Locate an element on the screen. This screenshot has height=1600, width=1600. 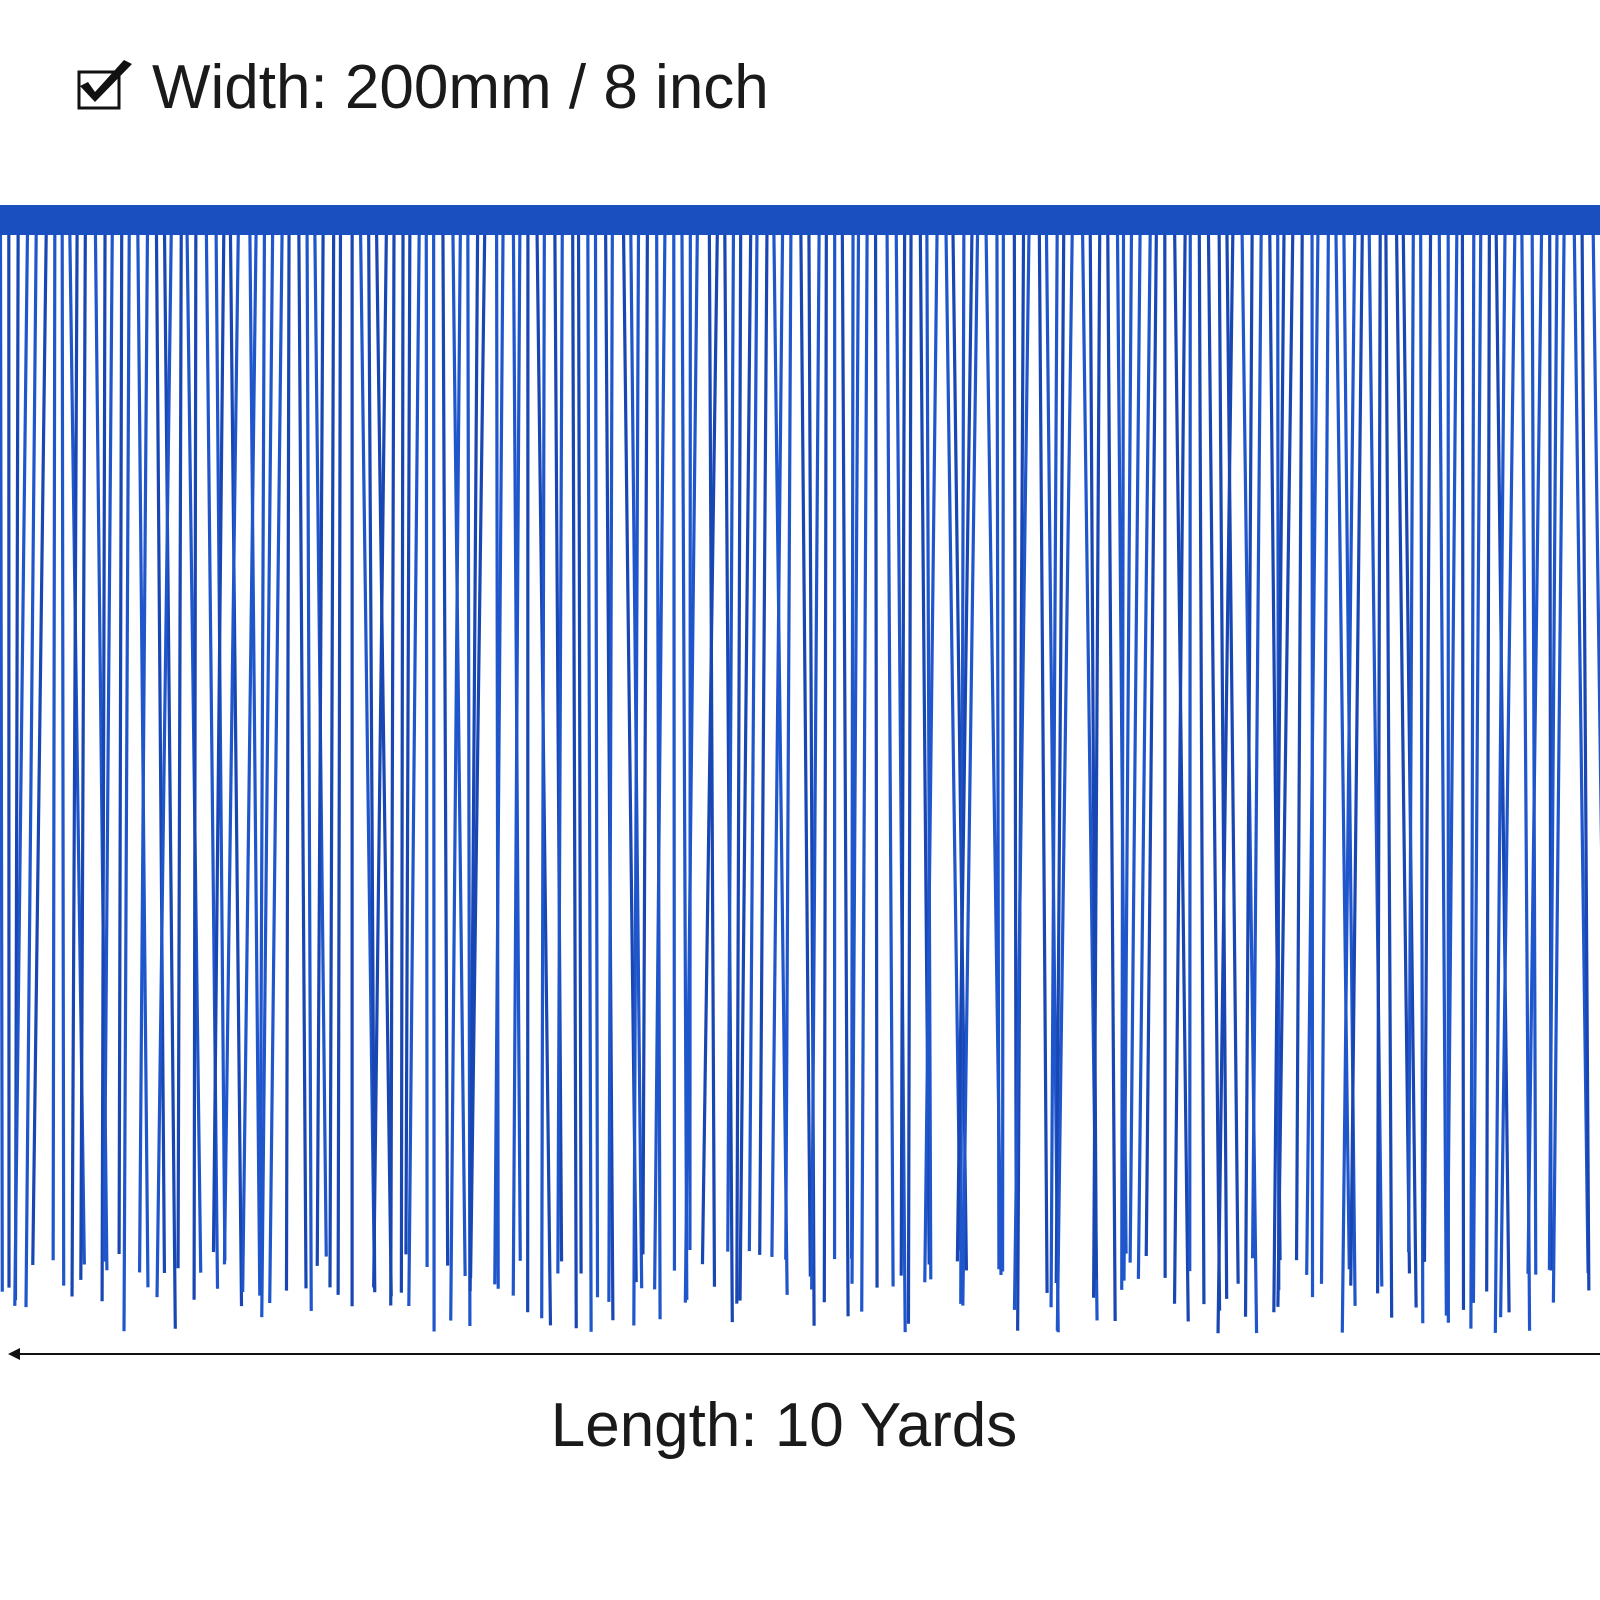
checkbox-icon is located at coordinates (104, 85).